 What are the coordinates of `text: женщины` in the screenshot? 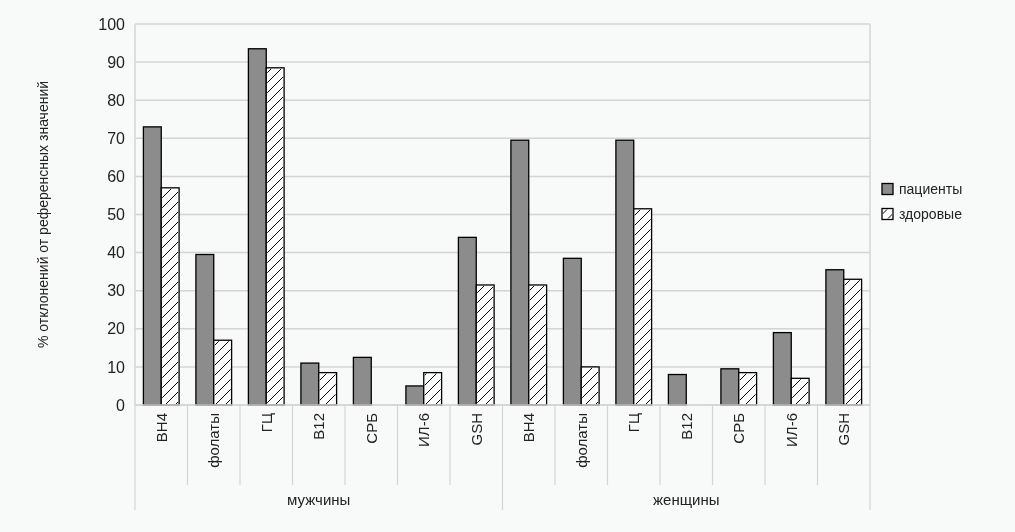 It's located at (686, 499).